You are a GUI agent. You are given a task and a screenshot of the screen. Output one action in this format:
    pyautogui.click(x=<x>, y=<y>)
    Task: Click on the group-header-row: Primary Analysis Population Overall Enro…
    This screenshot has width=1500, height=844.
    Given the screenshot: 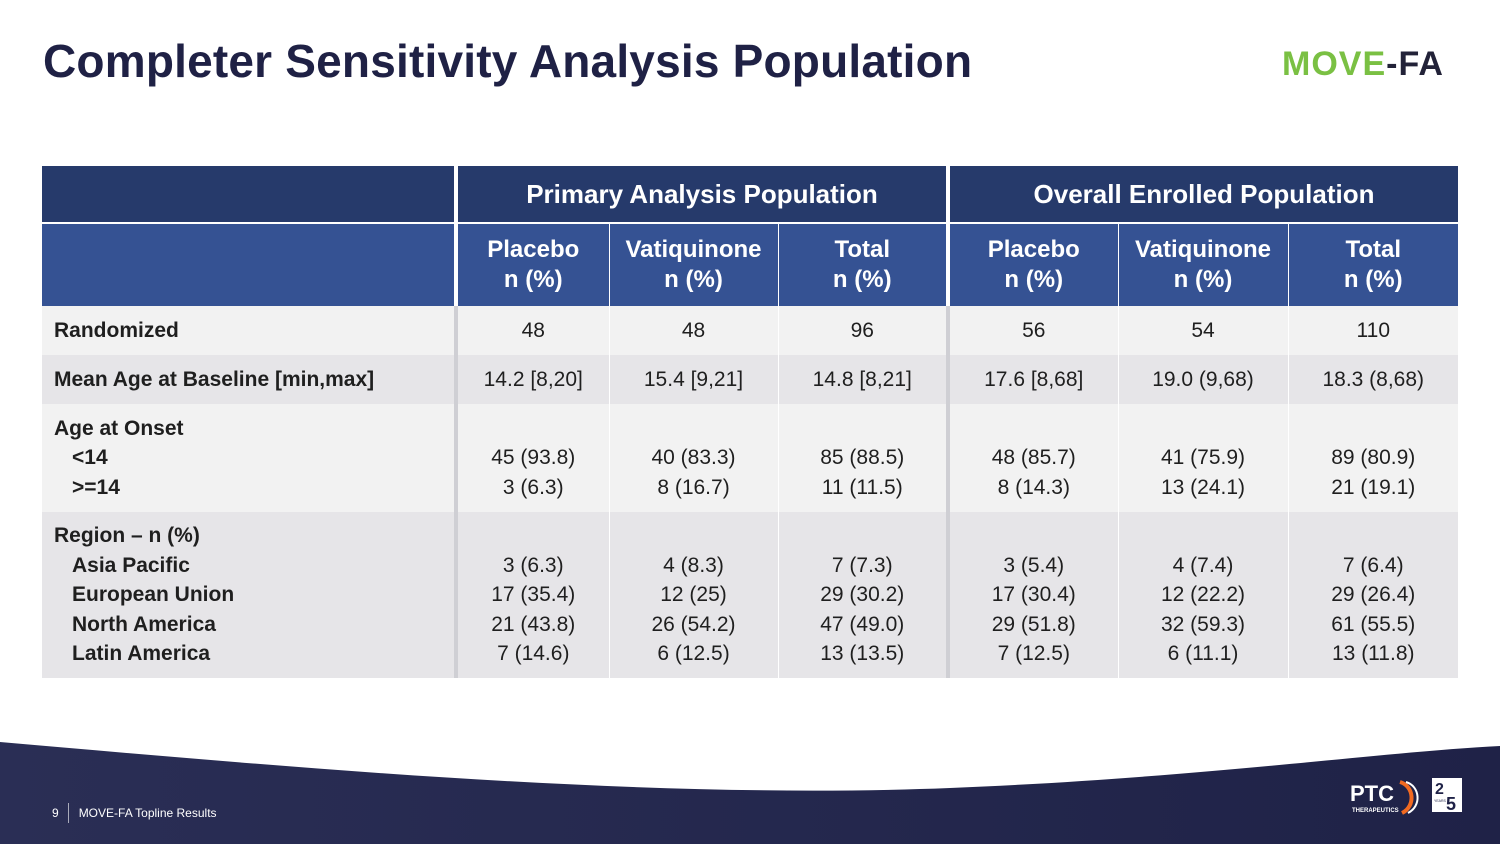 What is the action you would take?
    pyautogui.click(x=750, y=195)
    